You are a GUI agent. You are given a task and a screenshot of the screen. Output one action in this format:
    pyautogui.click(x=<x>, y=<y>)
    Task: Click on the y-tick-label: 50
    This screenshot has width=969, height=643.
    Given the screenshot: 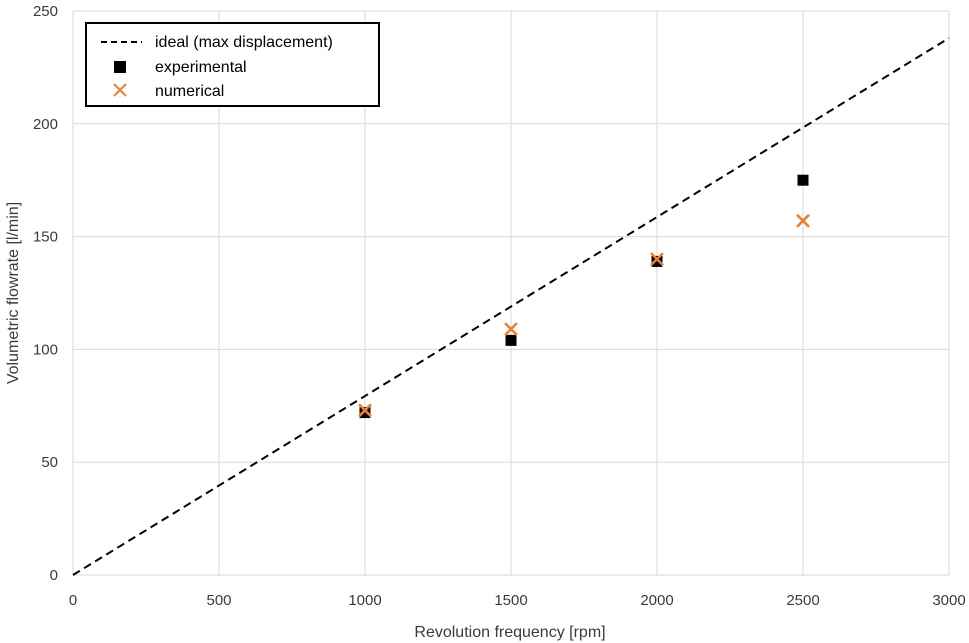 What is the action you would take?
    pyautogui.click(x=49, y=462)
    